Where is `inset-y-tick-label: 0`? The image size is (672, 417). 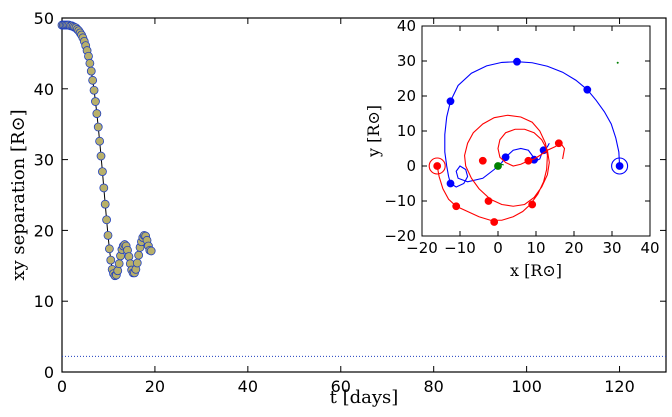
inset-y-tick-label: 0 is located at coordinates (411, 166).